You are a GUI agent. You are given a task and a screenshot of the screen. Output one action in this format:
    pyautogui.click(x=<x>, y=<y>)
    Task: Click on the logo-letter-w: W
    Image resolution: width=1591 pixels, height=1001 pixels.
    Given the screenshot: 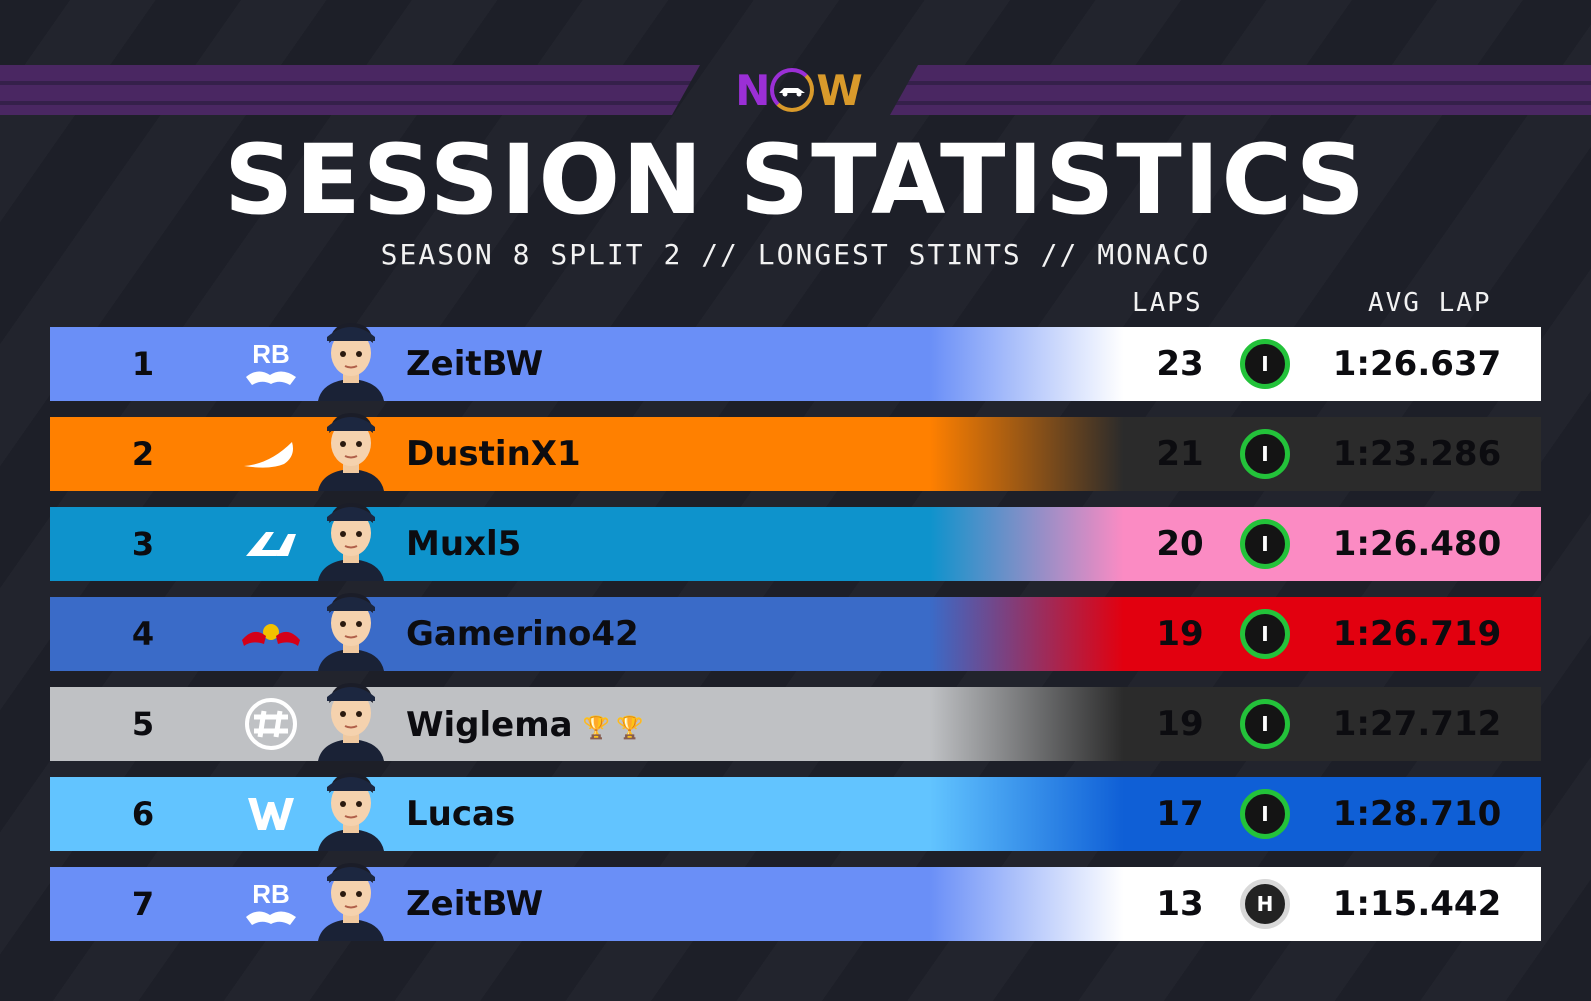 What is the action you would take?
    pyautogui.click(x=839, y=90)
    